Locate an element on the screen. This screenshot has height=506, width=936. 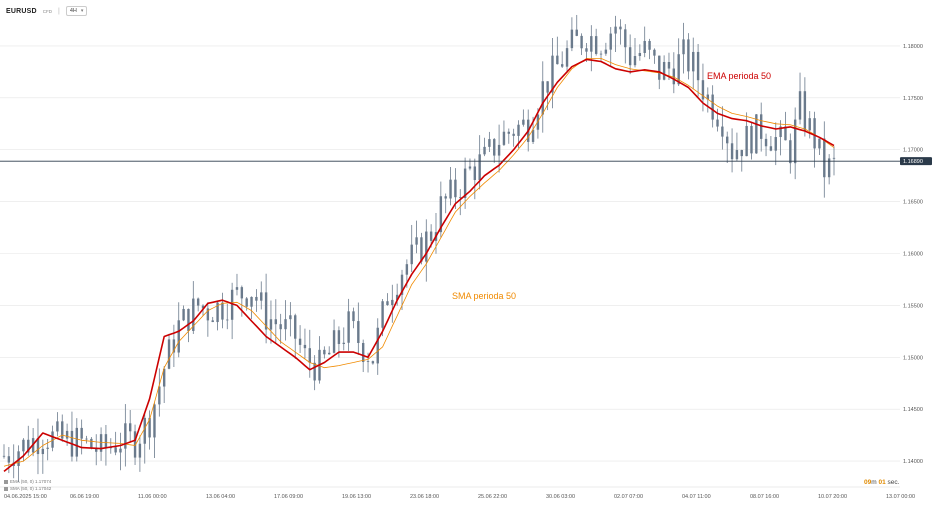
y-tick-label: 1.16000 is located at coordinates (913, 255).